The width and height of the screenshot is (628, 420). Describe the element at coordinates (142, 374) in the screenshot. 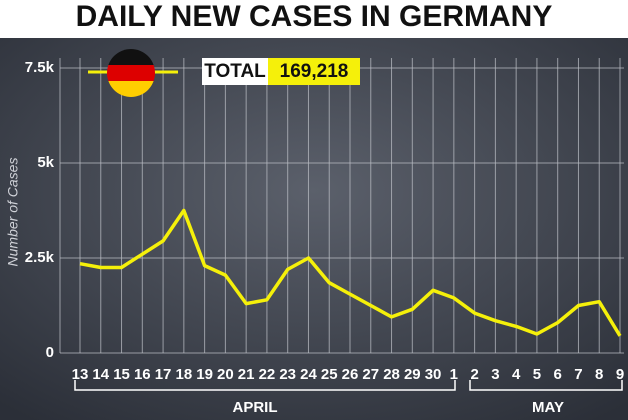

I see `x-tick-label: 16` at that location.